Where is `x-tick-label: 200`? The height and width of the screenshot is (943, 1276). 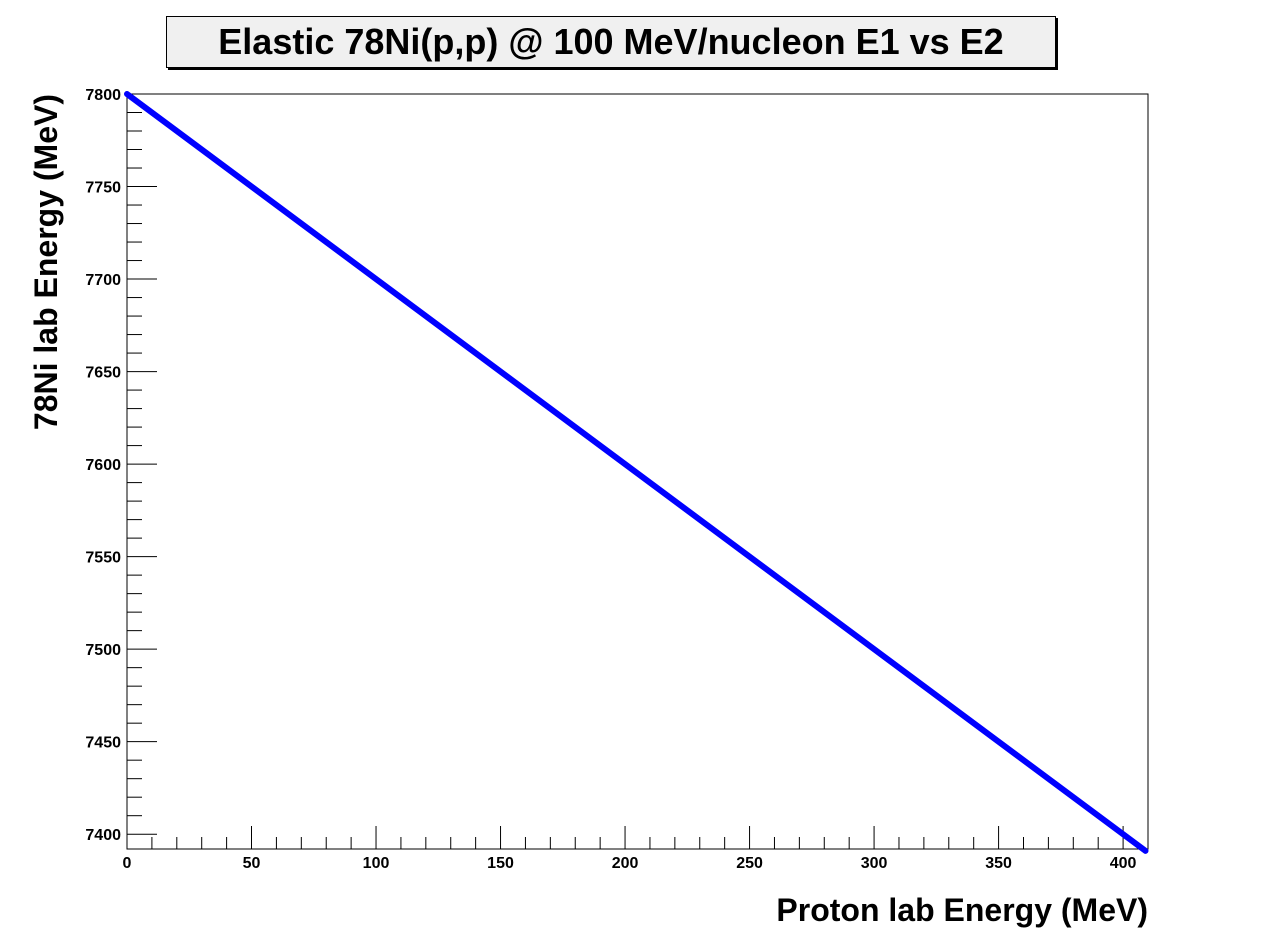
x-tick-label: 200 is located at coordinates (625, 863).